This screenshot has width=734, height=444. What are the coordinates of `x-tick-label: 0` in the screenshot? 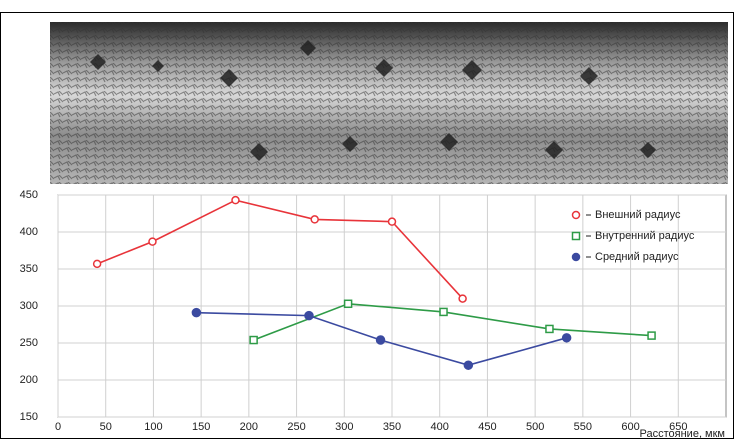 It's located at (58, 427).